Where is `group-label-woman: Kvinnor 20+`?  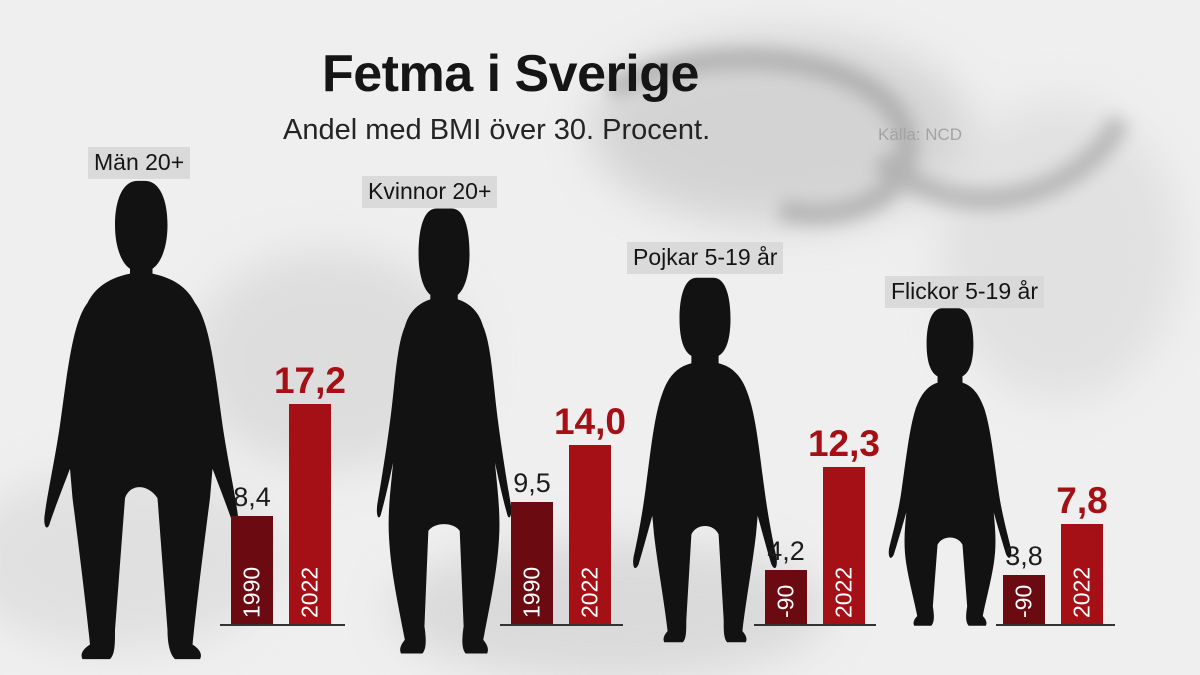
group-label-woman: Kvinnor 20+ is located at coordinates (430, 192).